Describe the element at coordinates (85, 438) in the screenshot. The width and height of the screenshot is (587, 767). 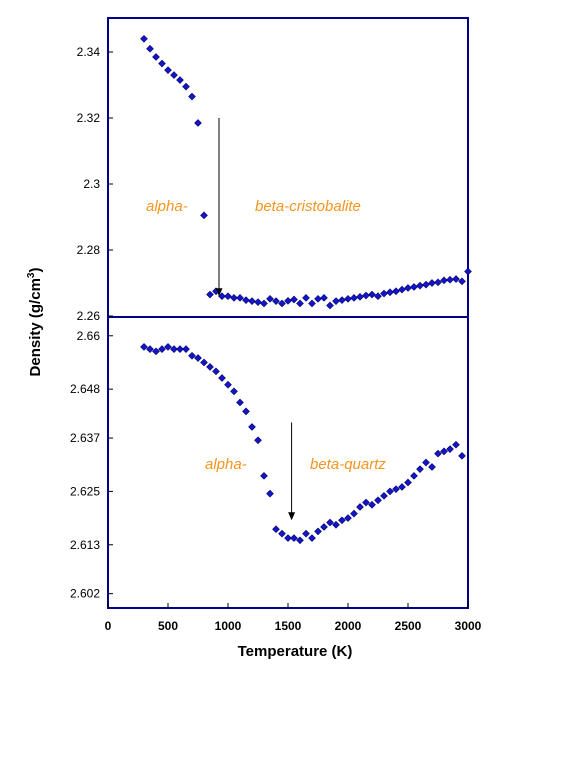
I see `bottom-y-tick-label: 2.637` at that location.